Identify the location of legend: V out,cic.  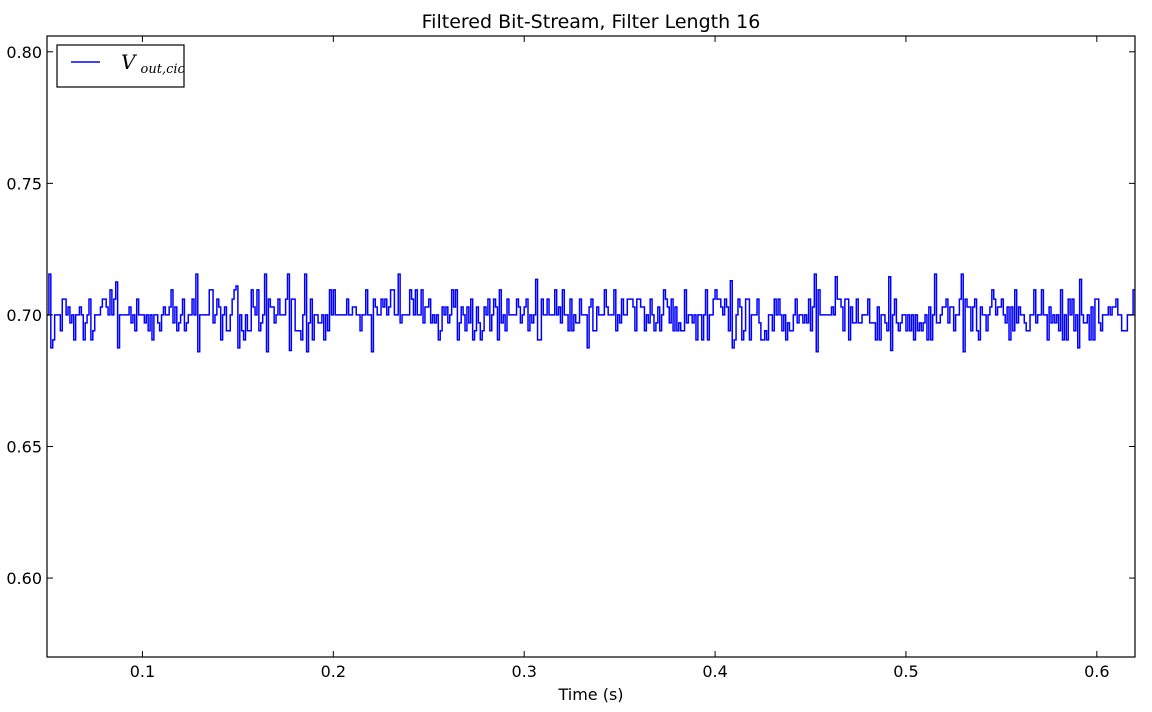
(121, 66).